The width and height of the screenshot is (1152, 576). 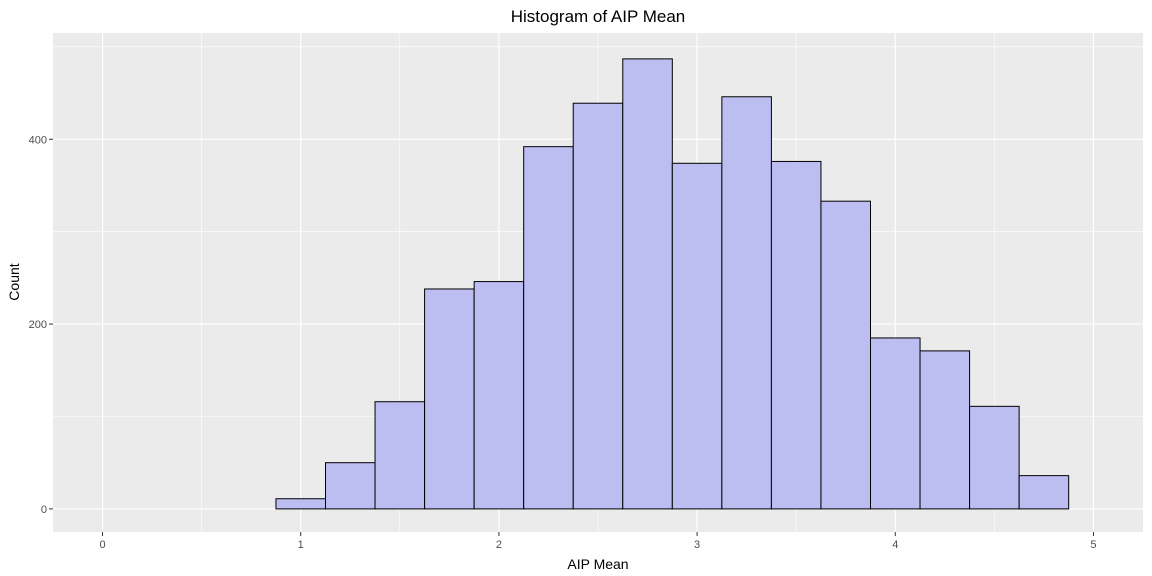 What do you see at coordinates (697, 545) in the screenshot?
I see `x-tick-label: 3` at bounding box center [697, 545].